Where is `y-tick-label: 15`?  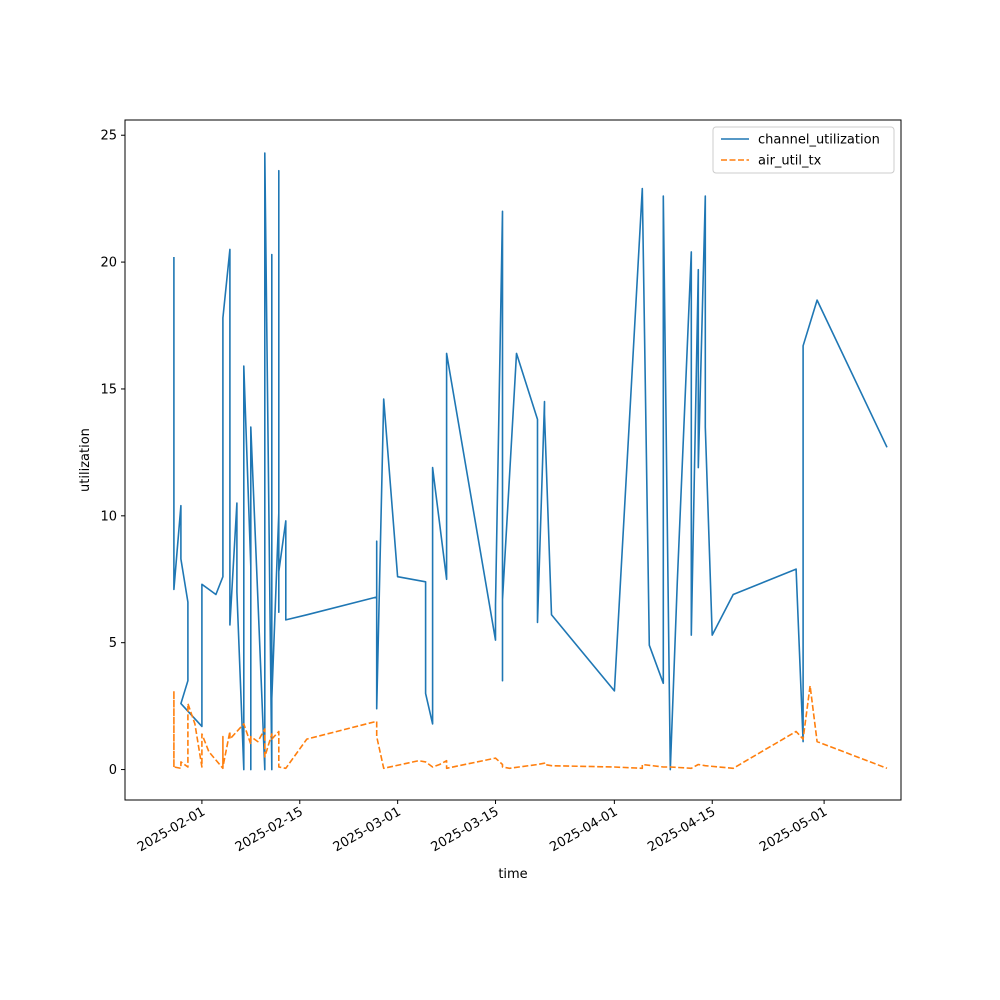
y-tick-label: 15 is located at coordinates (108, 389).